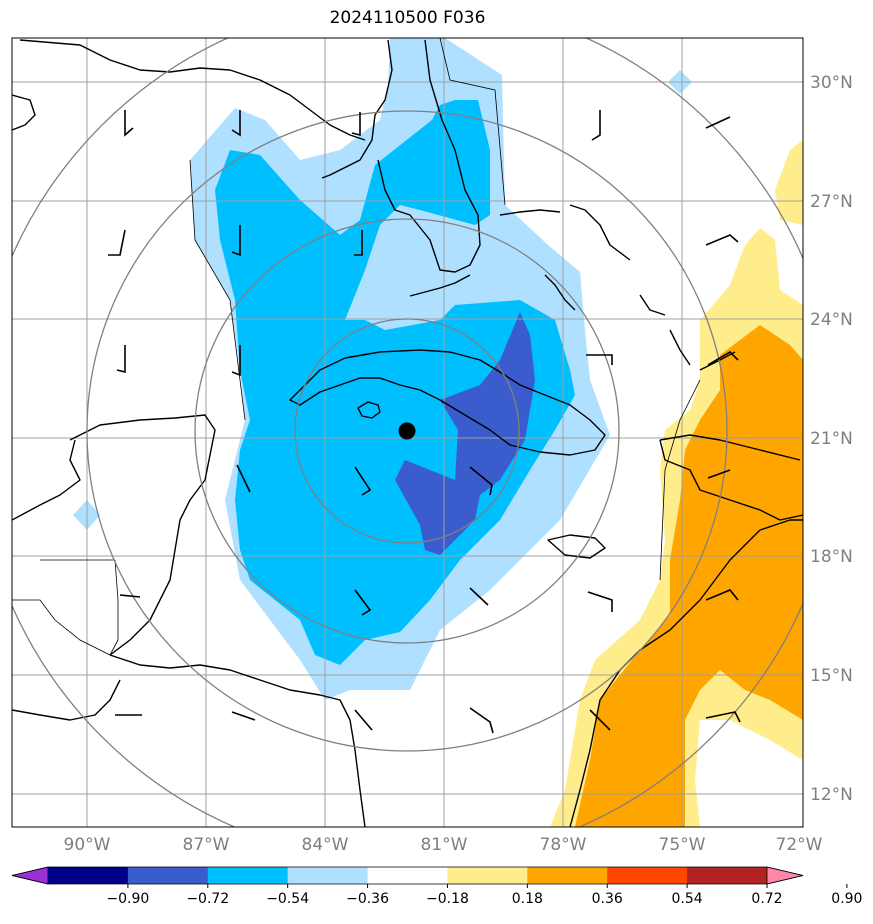  I want to click on jamaica-coastline, so click(576, 546).